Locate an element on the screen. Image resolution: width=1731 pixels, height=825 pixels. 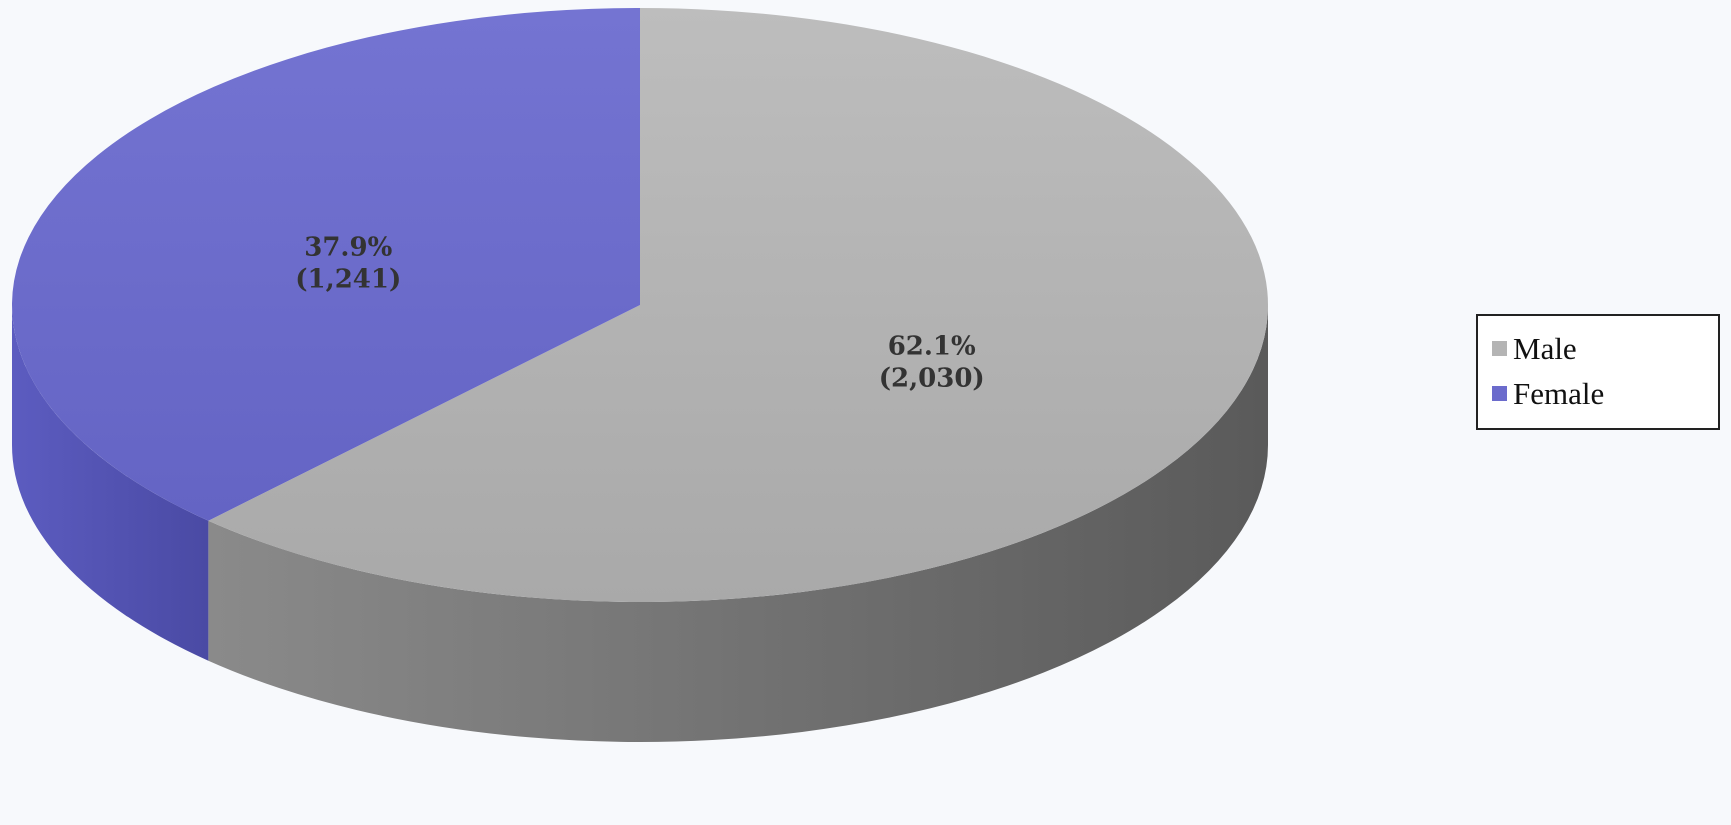
legend-item-male: Male is located at coordinates (1605, 348).